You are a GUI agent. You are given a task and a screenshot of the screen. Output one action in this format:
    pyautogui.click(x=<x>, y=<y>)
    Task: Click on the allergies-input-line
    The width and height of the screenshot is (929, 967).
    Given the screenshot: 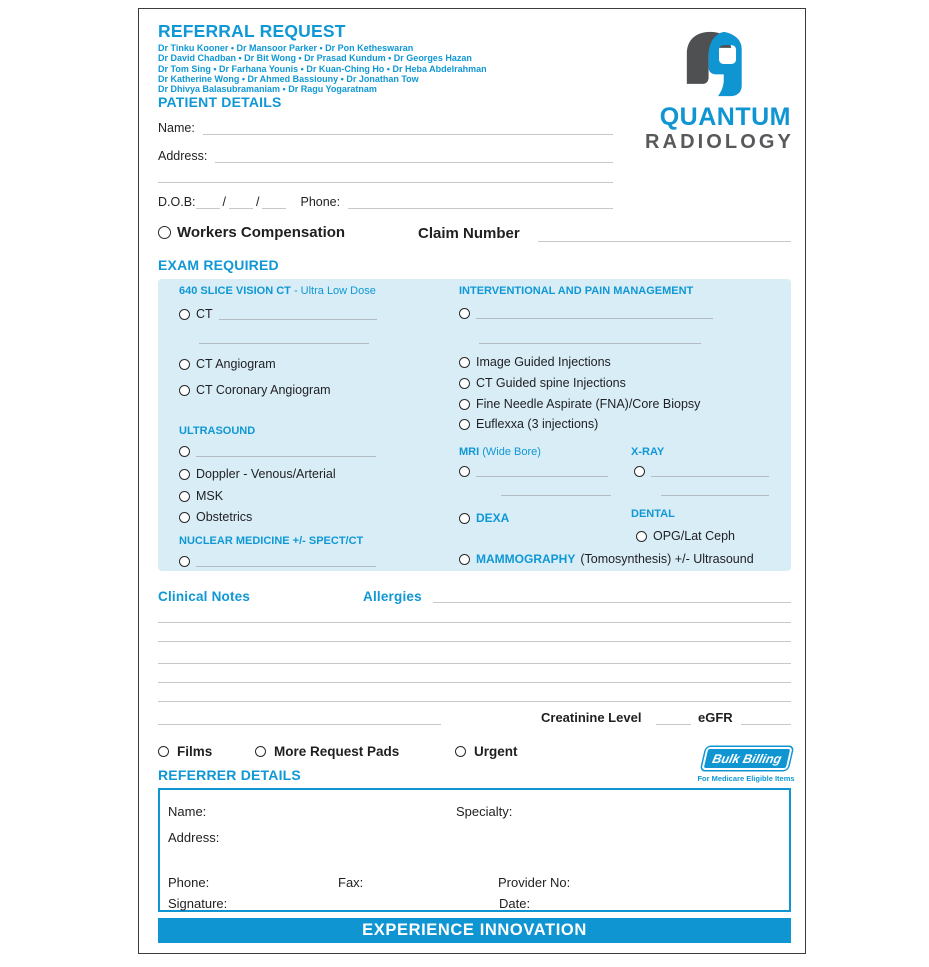 What is the action you would take?
    pyautogui.click(x=612, y=602)
    